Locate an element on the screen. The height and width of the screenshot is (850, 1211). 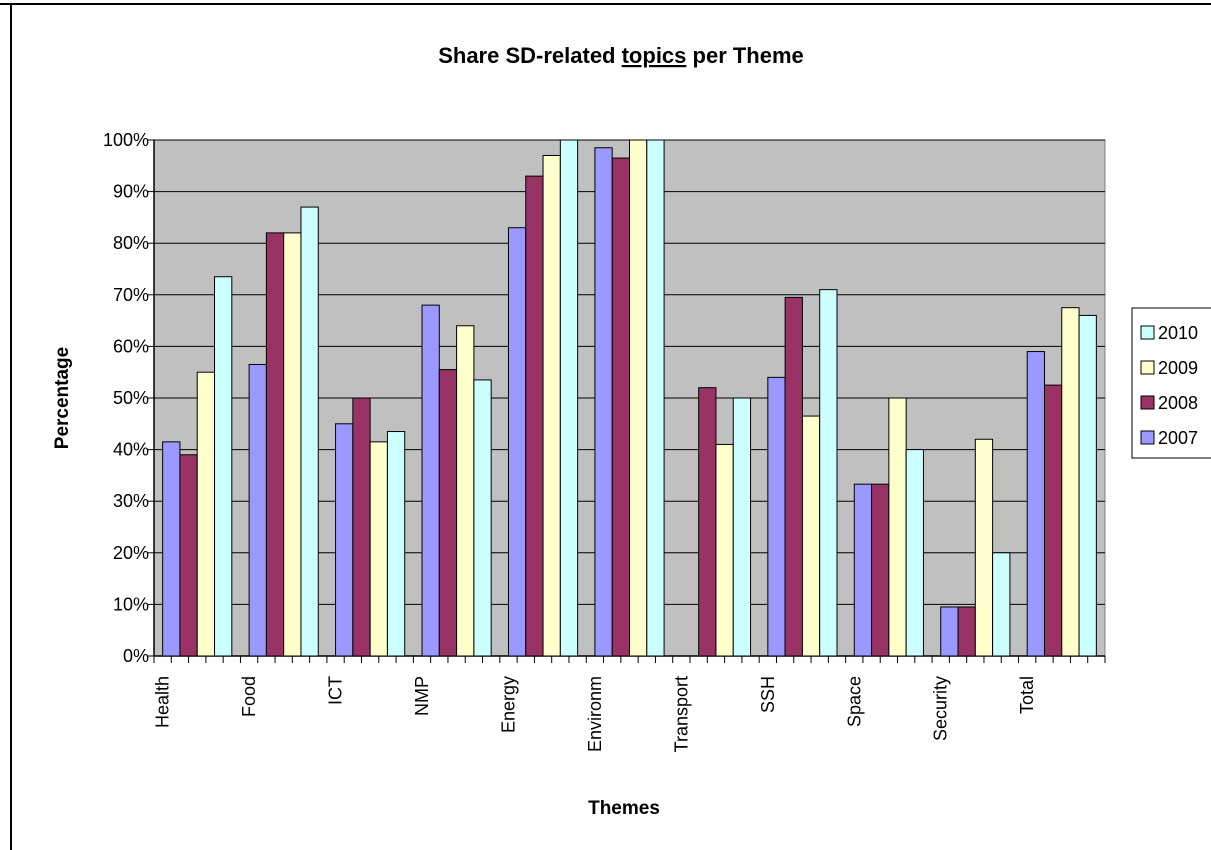
y-tick-label: 10% is located at coordinates (131, 604).